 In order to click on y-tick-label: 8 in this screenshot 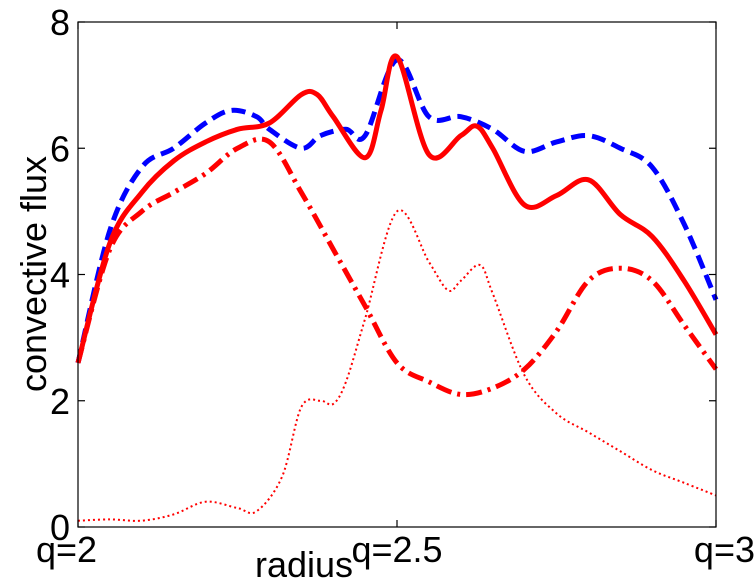, I will do `click(60, 22)`.